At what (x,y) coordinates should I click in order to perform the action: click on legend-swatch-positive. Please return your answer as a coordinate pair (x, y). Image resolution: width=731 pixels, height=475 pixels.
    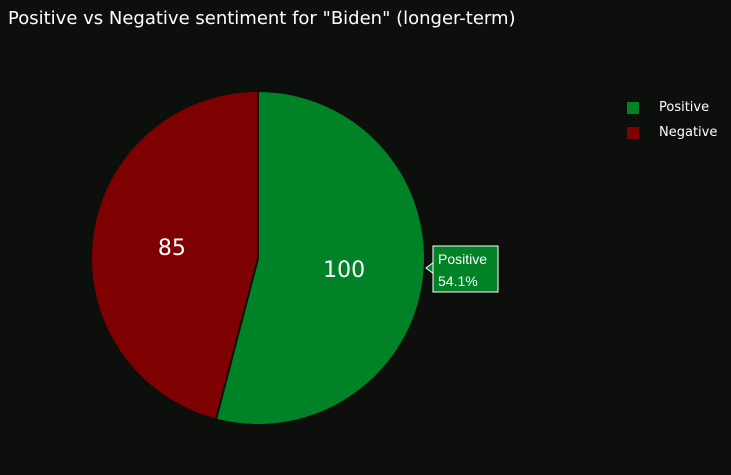
    Looking at the image, I should click on (633, 107).